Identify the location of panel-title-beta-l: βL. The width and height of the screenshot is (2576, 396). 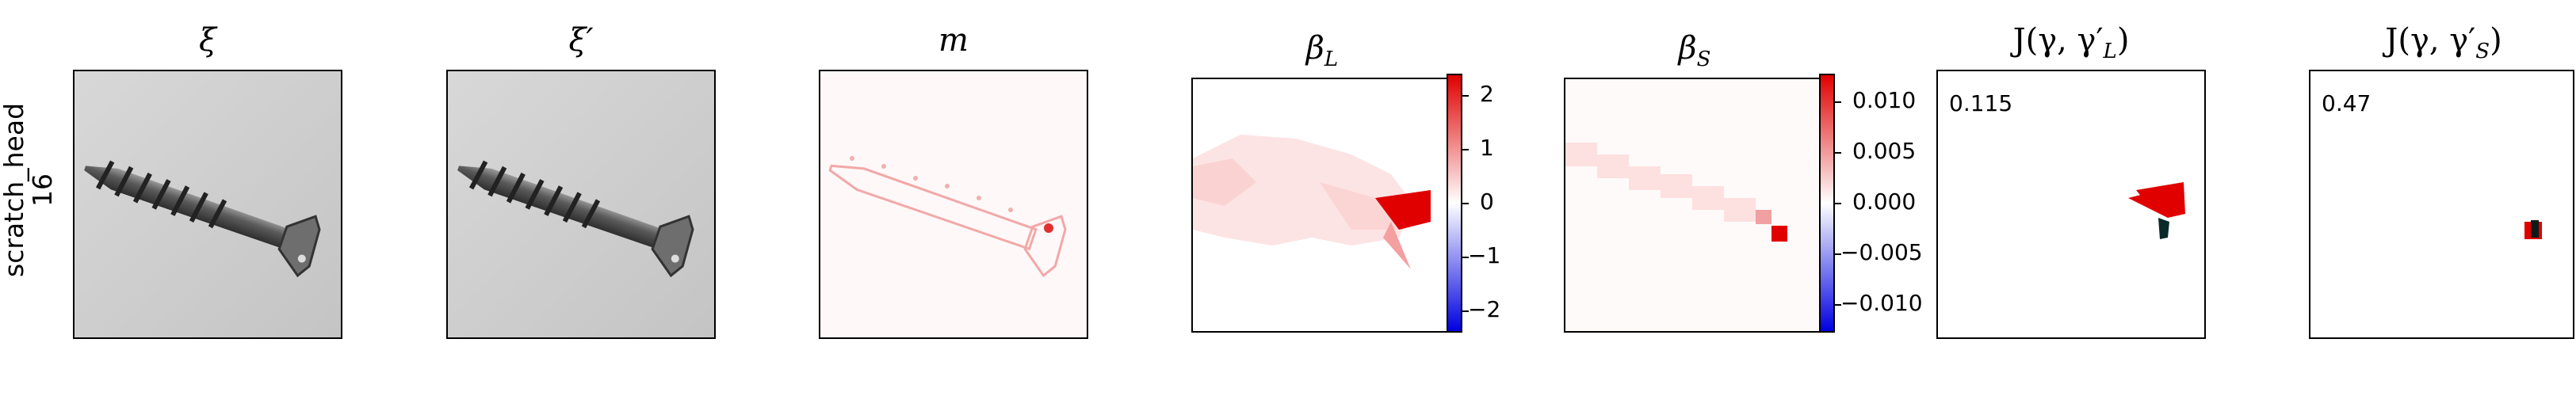
(1322, 50).